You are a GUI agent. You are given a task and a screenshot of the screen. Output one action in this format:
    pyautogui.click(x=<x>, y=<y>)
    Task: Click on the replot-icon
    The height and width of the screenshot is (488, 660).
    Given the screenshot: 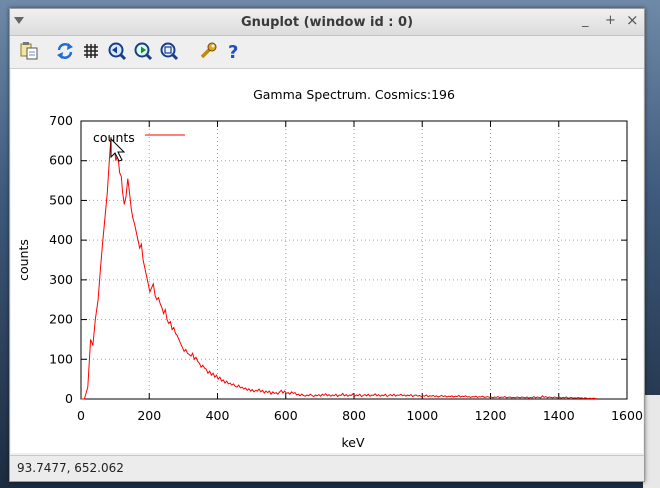 What is the action you would take?
    pyautogui.click(x=65, y=51)
    